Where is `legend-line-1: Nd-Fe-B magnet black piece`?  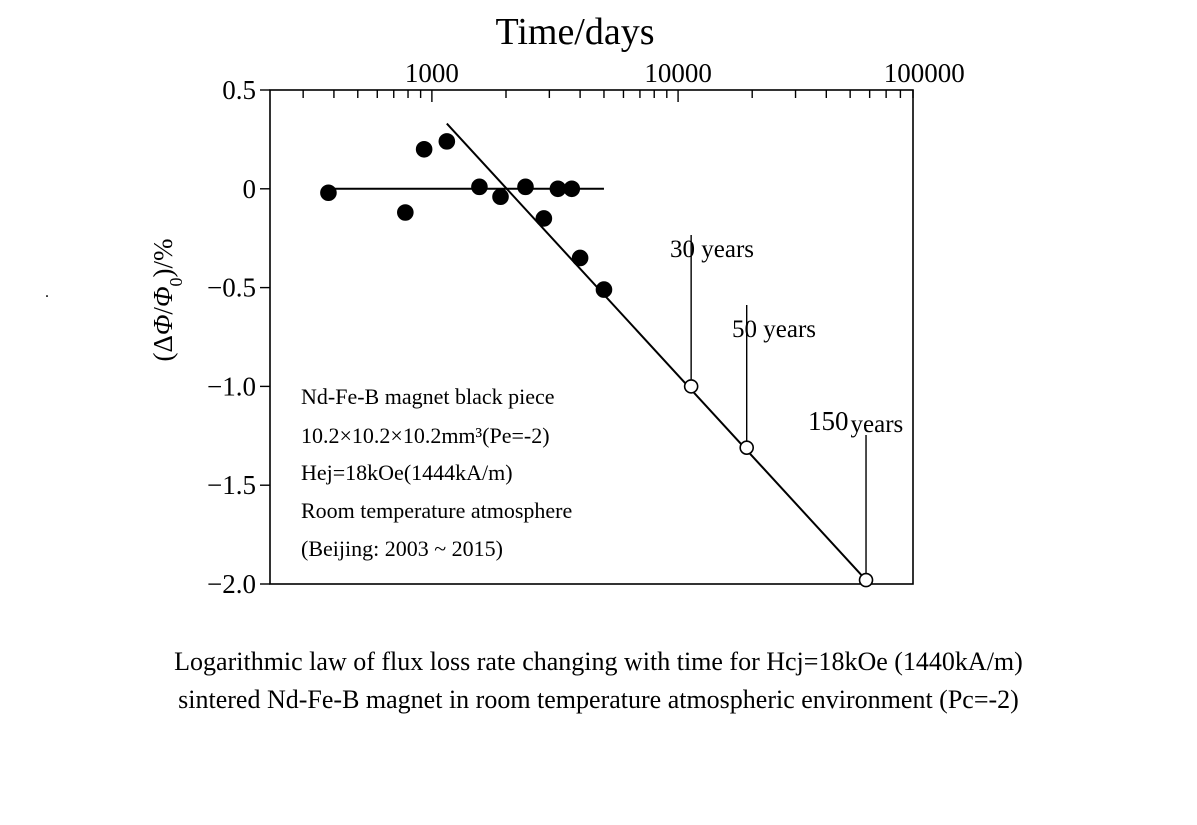
legend-line-1: Nd-Fe-B magnet black piece is located at coordinates (428, 396).